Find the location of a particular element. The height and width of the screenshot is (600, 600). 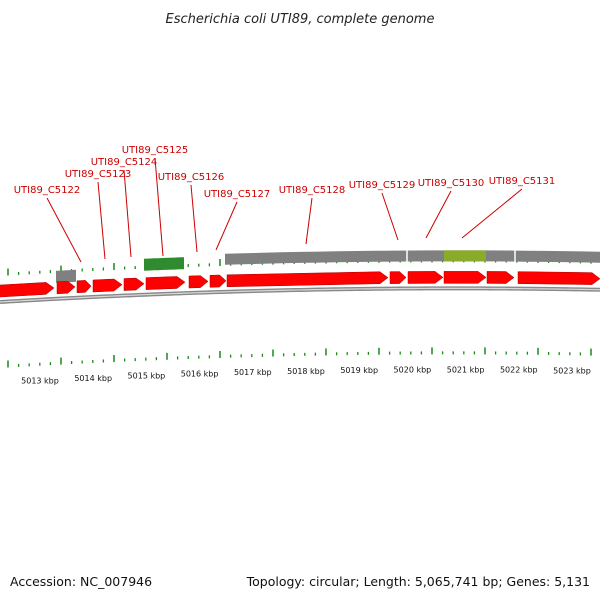

feature-track is located at coordinates (300, 276).